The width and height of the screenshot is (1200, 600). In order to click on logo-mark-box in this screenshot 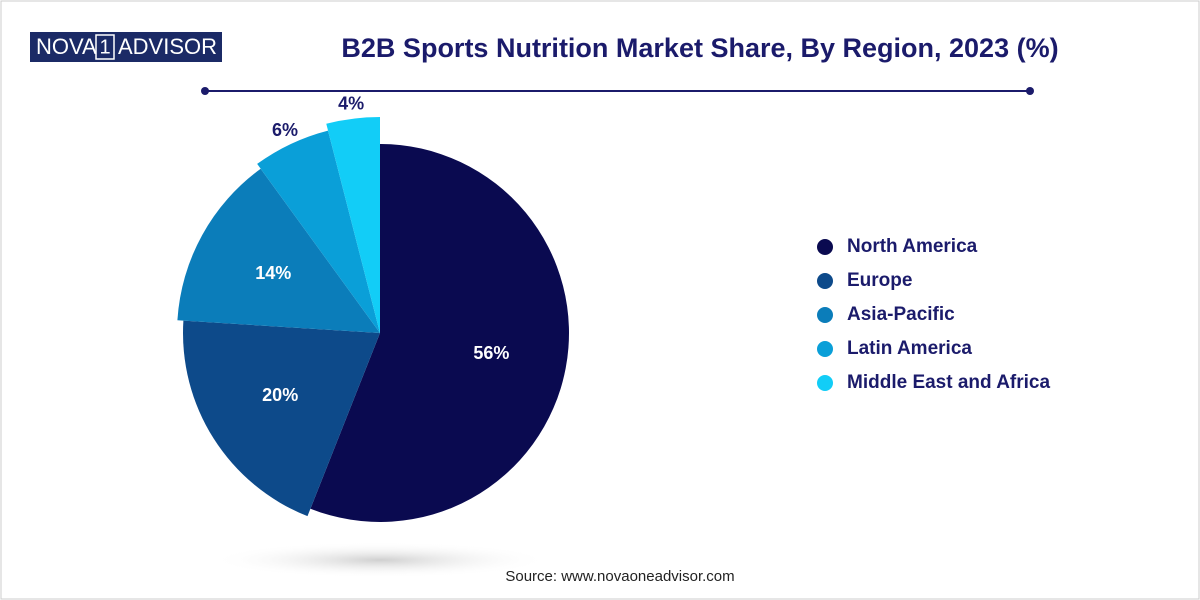, I will do `click(105, 47)`.